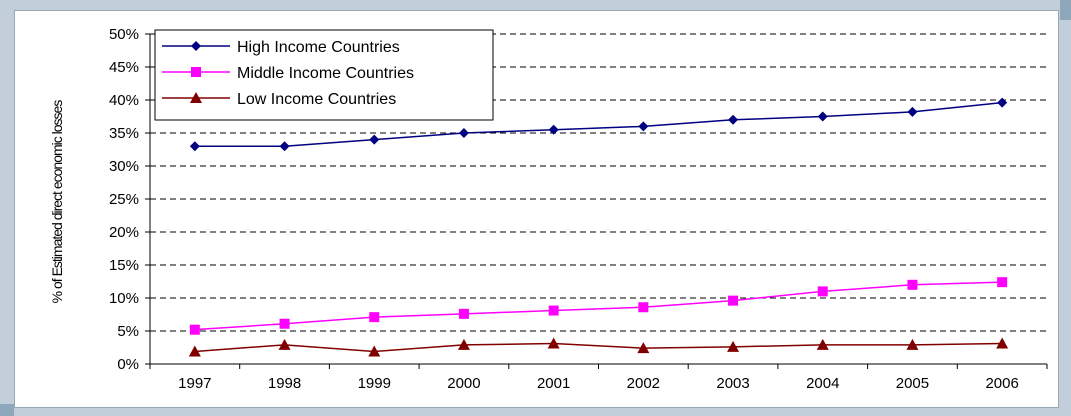 The width and height of the screenshot is (1071, 416). I want to click on legend-label: Middle Income Countries, so click(325, 73).